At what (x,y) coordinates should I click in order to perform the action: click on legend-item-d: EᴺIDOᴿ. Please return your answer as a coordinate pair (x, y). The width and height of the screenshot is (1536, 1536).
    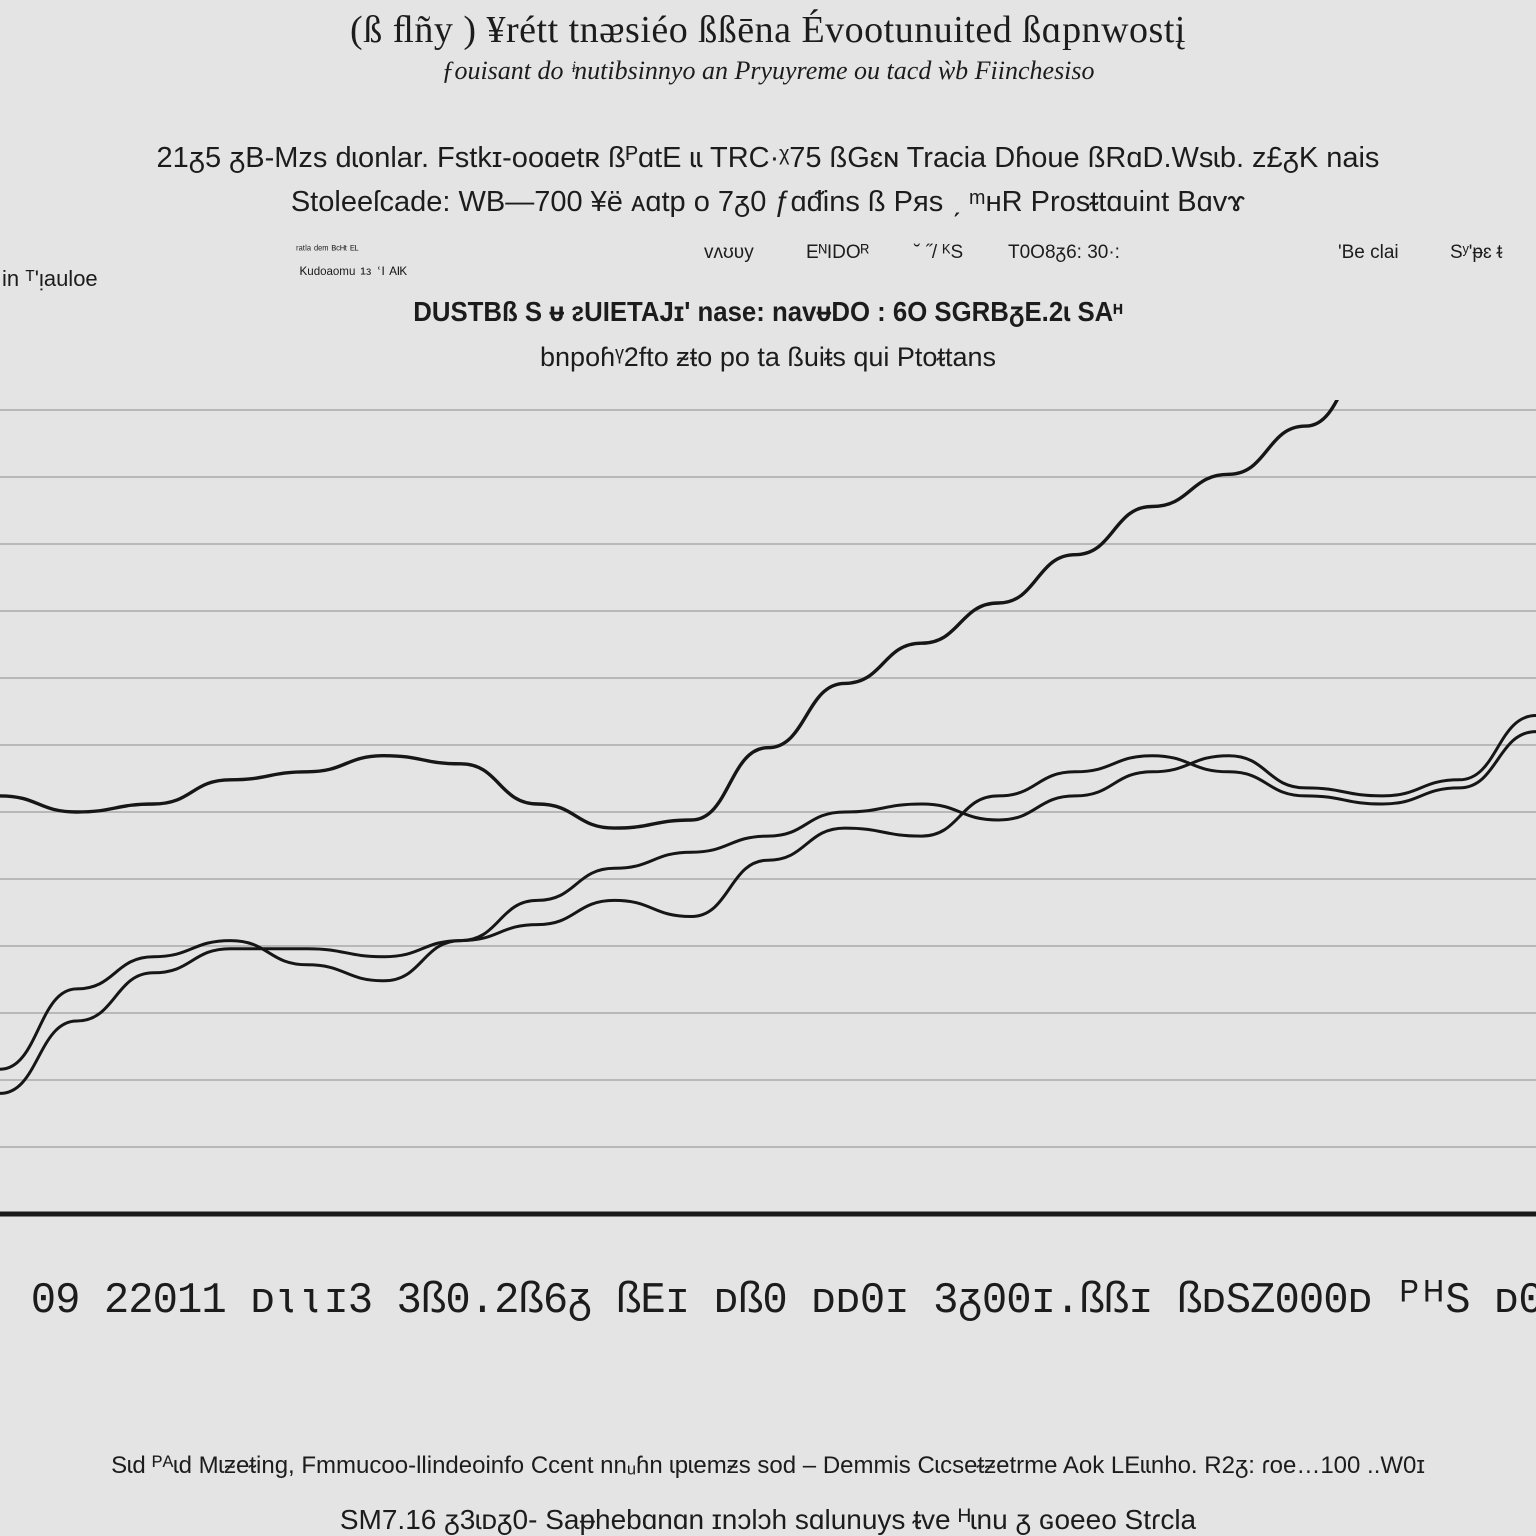
    Looking at the image, I should click on (838, 252).